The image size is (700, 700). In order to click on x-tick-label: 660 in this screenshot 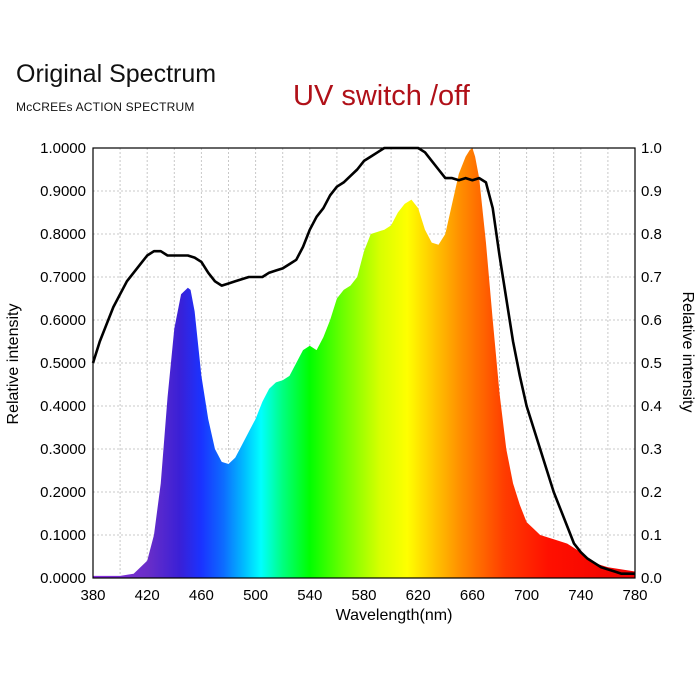, I will do `click(472, 595)`.